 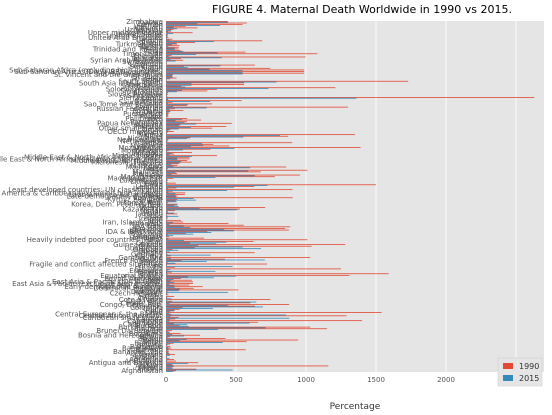 I want to click on y-tick-label: Small states, so click(x=141, y=91).